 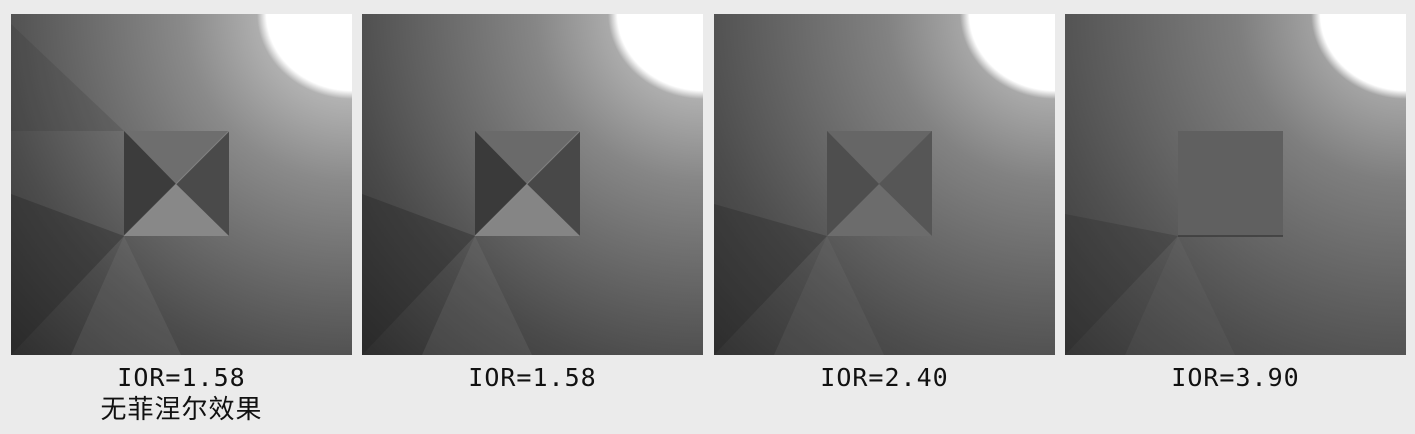 I want to click on caption-2-ior: IOR=1.58, so click(x=532, y=377).